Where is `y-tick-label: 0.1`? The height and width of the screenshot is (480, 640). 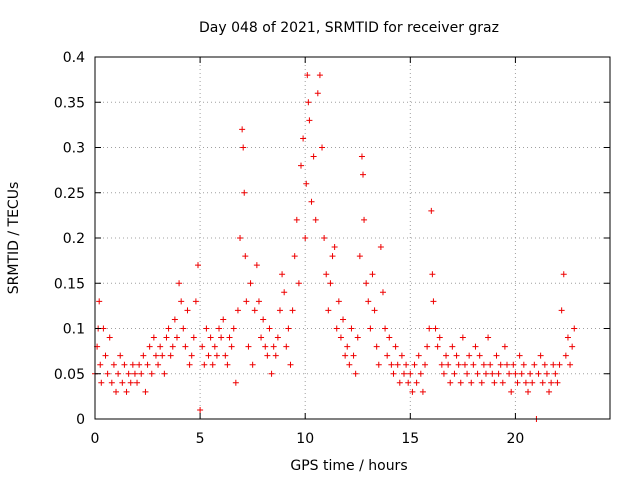
y-tick-label: 0.1 is located at coordinates (74, 330).